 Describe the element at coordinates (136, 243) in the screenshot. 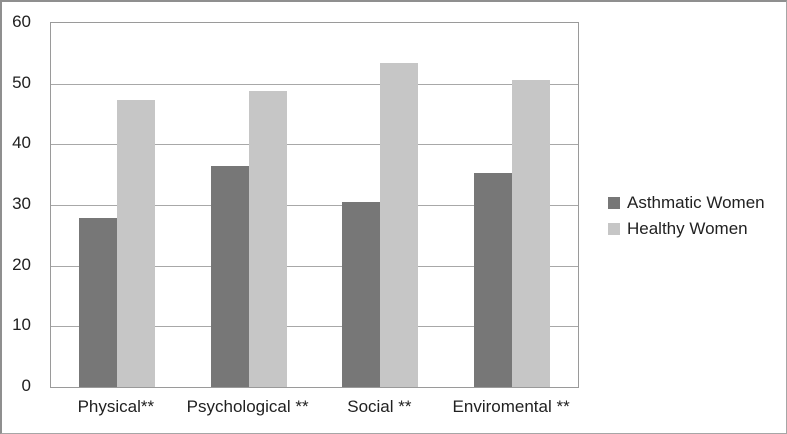

I see `bar-healthy-women-physical` at that location.